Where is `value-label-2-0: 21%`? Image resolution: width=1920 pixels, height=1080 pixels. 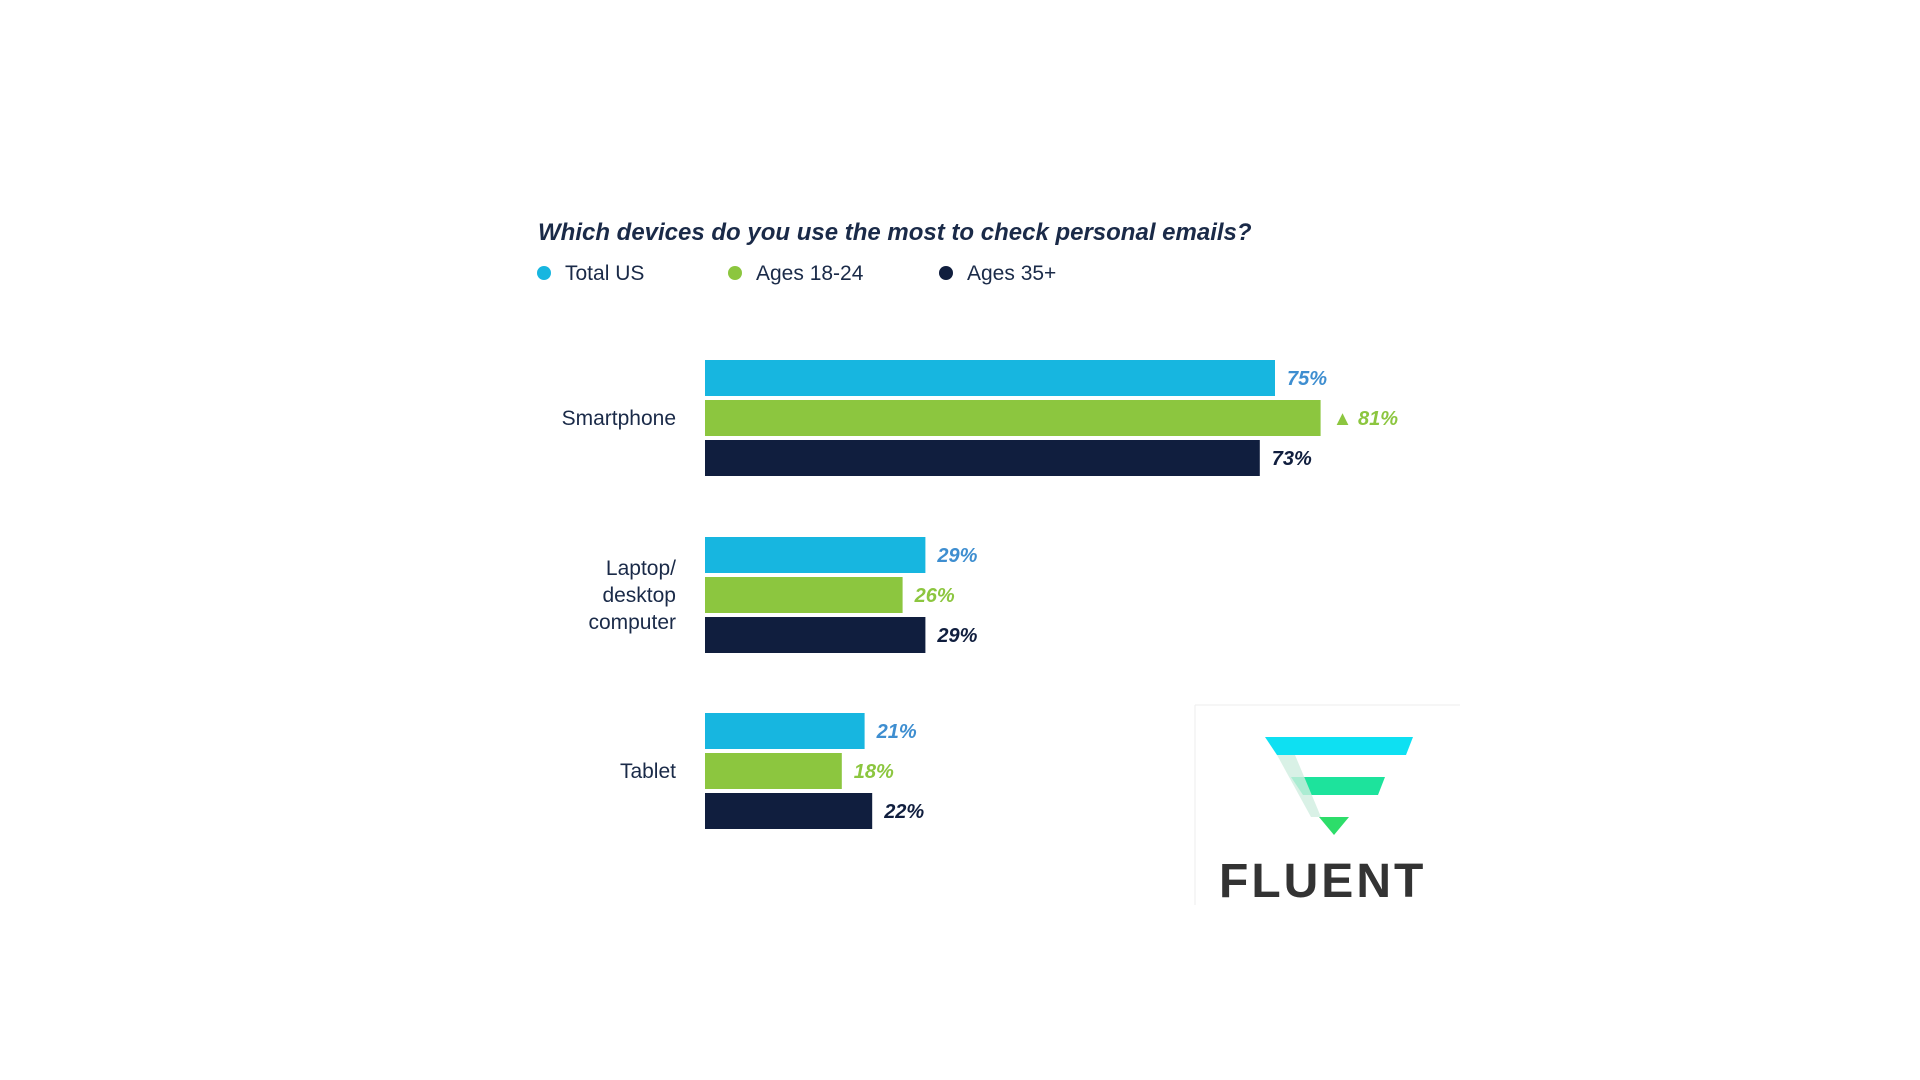 value-label-2-0: 21% is located at coordinates (896, 732).